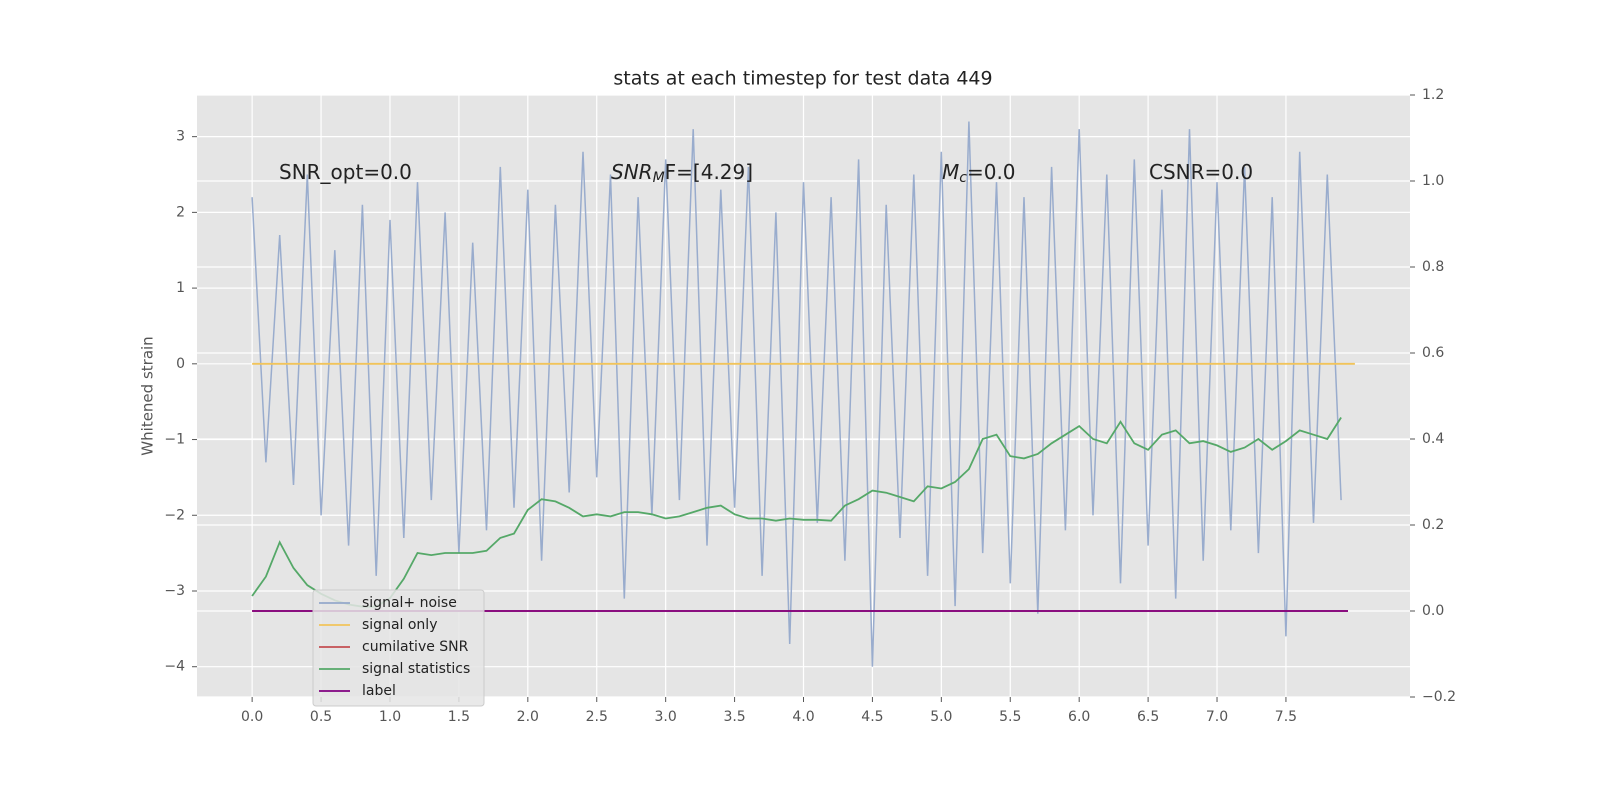  Describe the element at coordinates (321, 717) in the screenshot. I see `x-tick-label: 0.5` at that location.